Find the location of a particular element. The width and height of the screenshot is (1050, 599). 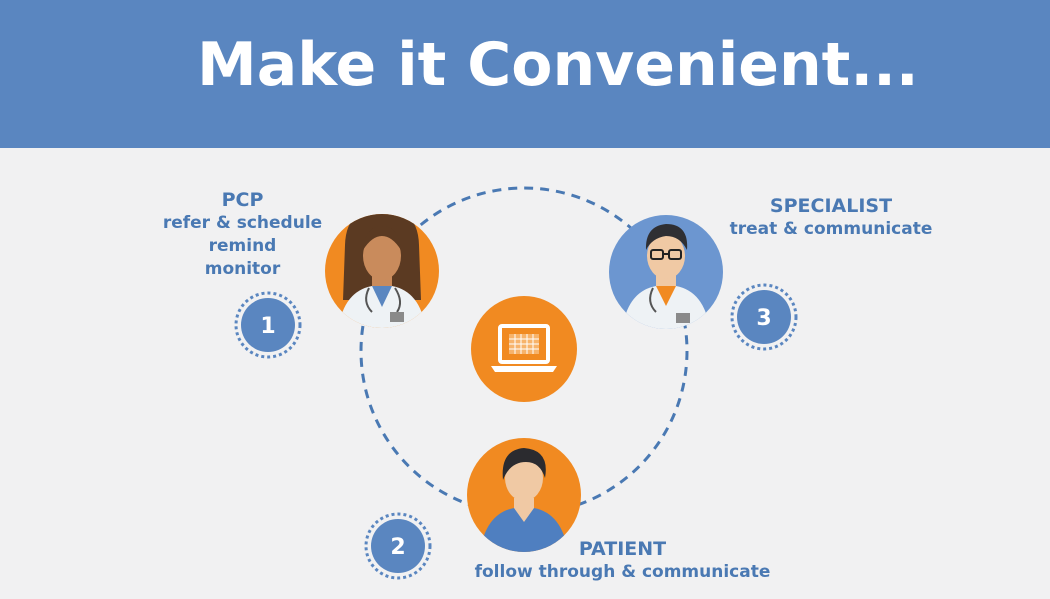

step-badge-1: 1 is located at coordinates (268, 325).